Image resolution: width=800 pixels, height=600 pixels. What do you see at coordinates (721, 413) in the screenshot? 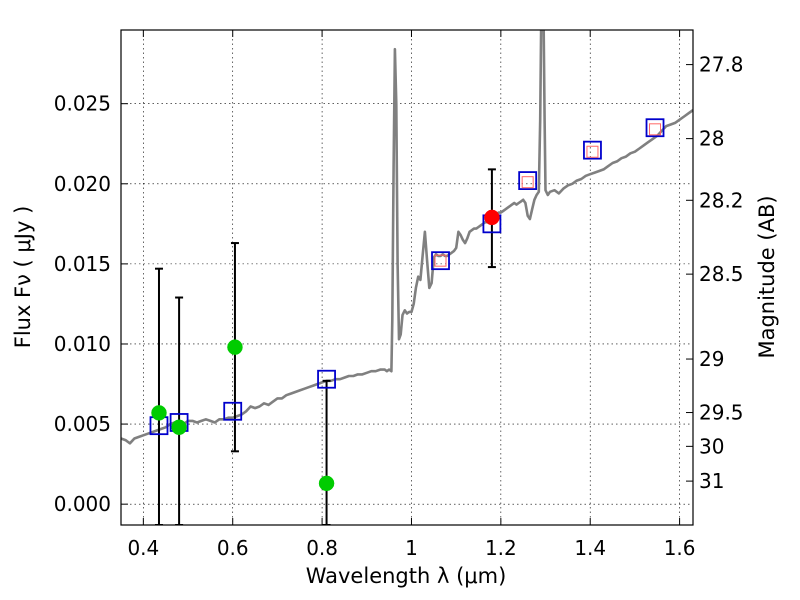
I see `y2-tick-label: 29.5` at bounding box center [721, 413].